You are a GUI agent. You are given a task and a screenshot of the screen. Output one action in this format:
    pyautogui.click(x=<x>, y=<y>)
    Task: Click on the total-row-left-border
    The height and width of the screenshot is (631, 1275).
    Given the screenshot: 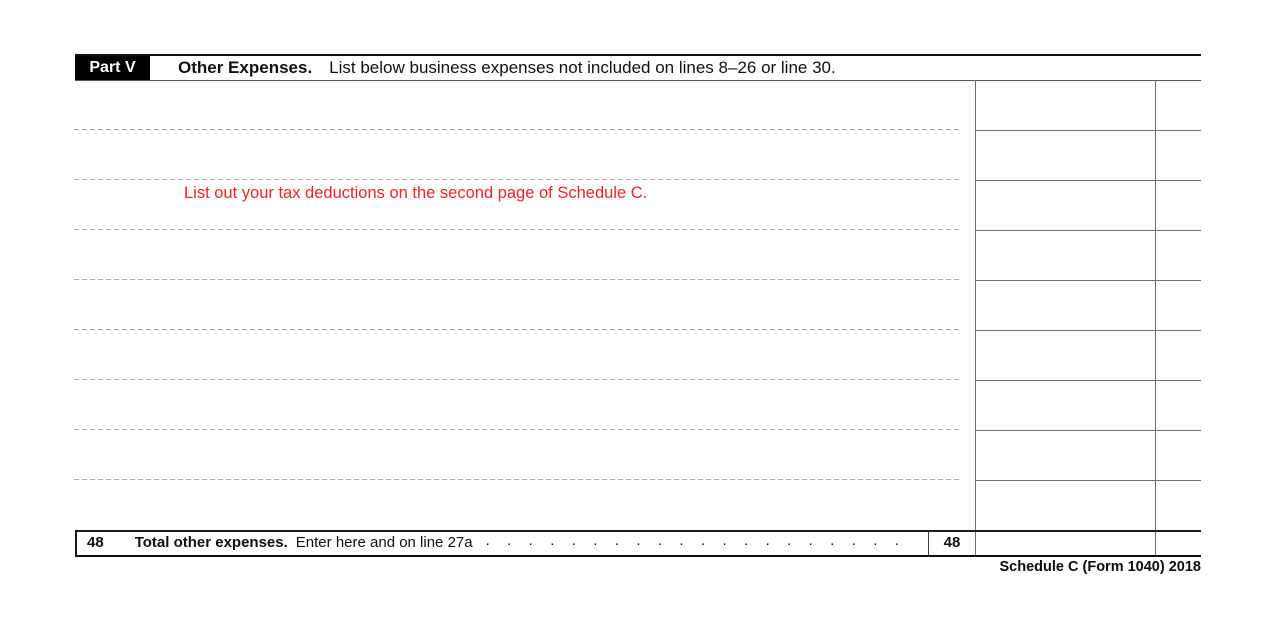 What is the action you would take?
    pyautogui.click(x=76, y=543)
    